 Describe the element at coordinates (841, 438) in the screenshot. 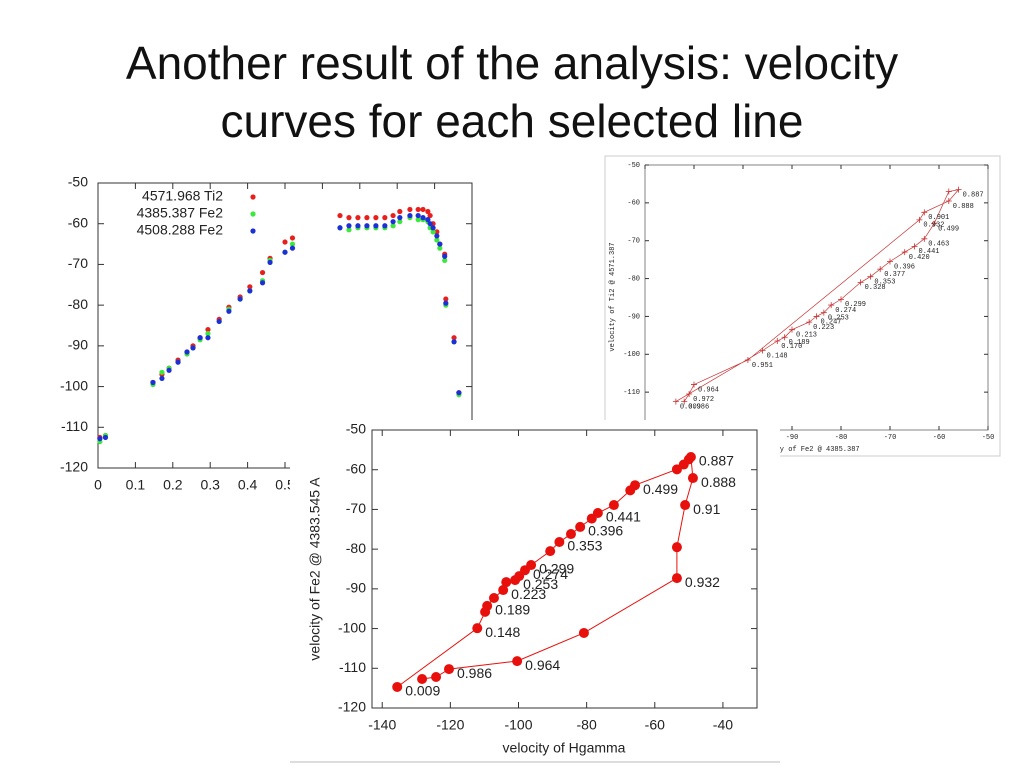

I see `x-tick-label: -80` at that location.